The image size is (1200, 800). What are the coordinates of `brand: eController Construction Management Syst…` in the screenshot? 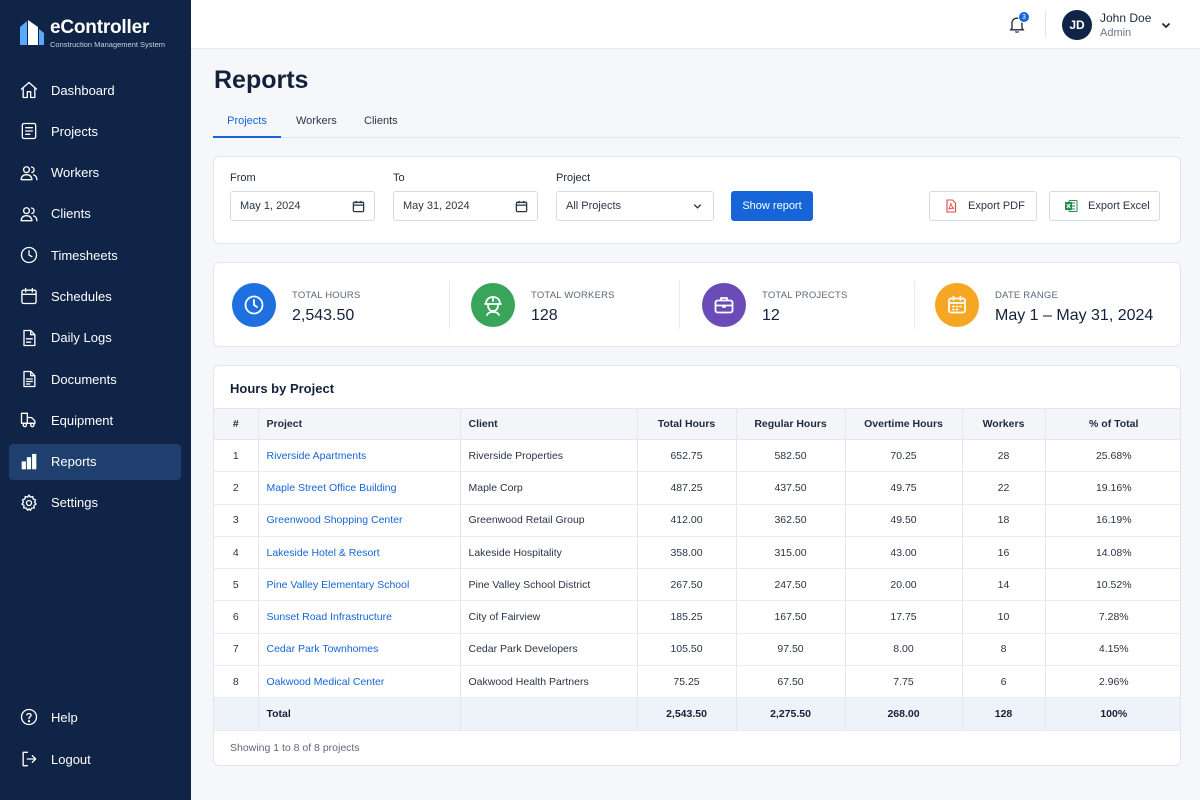 It's located at (91, 33).